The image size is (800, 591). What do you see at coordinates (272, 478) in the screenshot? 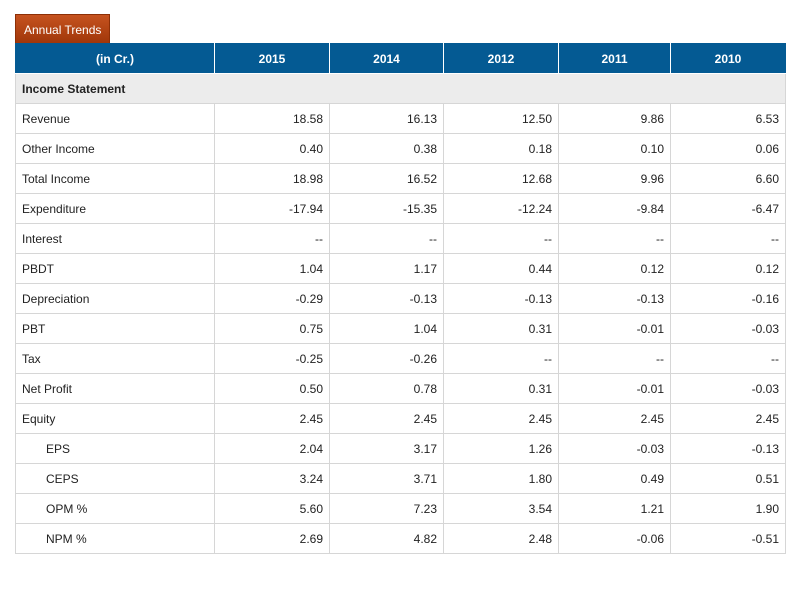
I see `cell-value: 3.24` at bounding box center [272, 478].